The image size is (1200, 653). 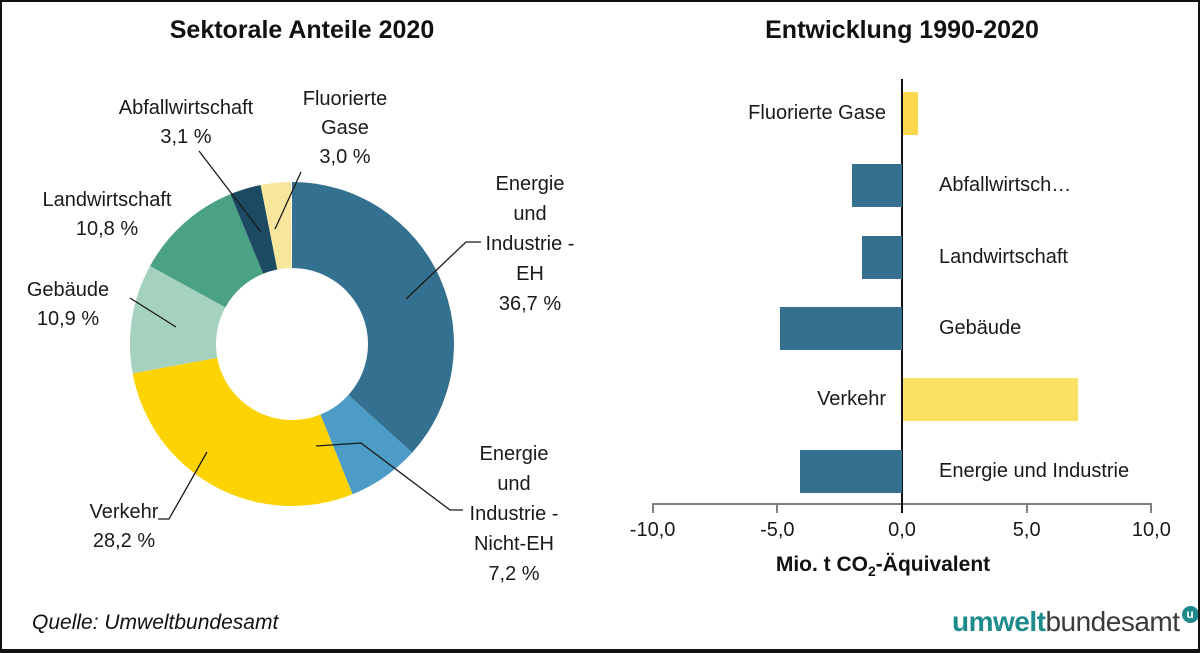 I want to click on donut-label-verkehr: Verkehr 28,2 %, so click(x=124, y=527).